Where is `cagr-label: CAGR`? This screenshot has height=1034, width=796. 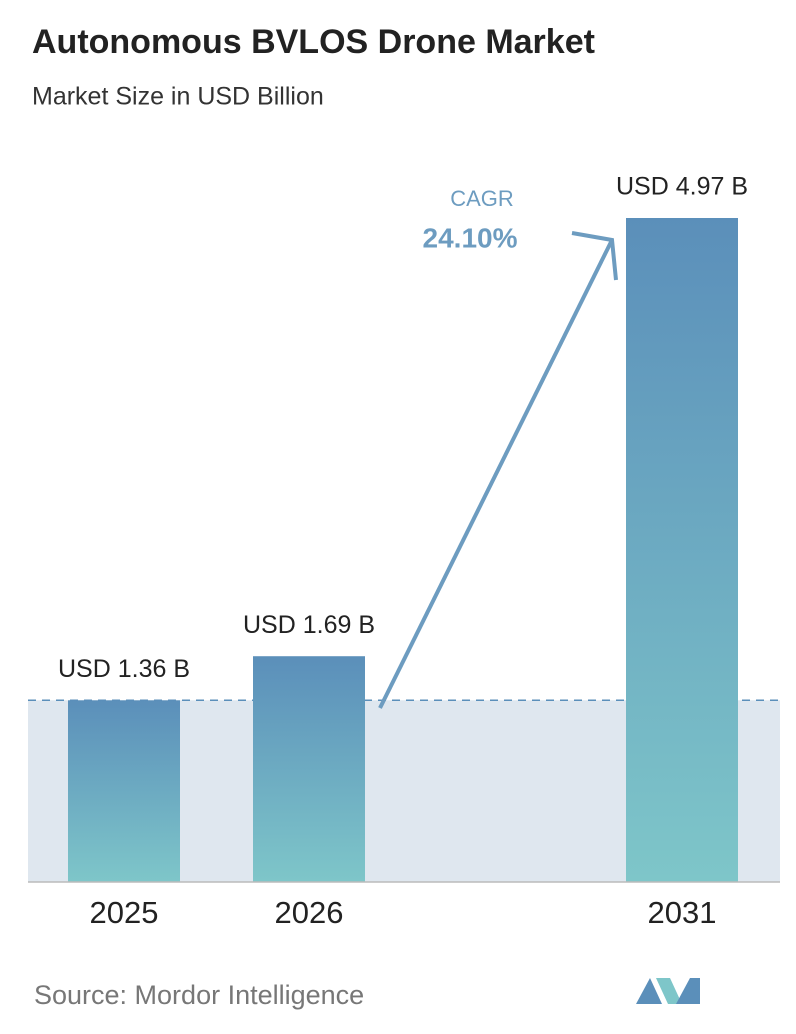 cagr-label: CAGR is located at coordinates (482, 198).